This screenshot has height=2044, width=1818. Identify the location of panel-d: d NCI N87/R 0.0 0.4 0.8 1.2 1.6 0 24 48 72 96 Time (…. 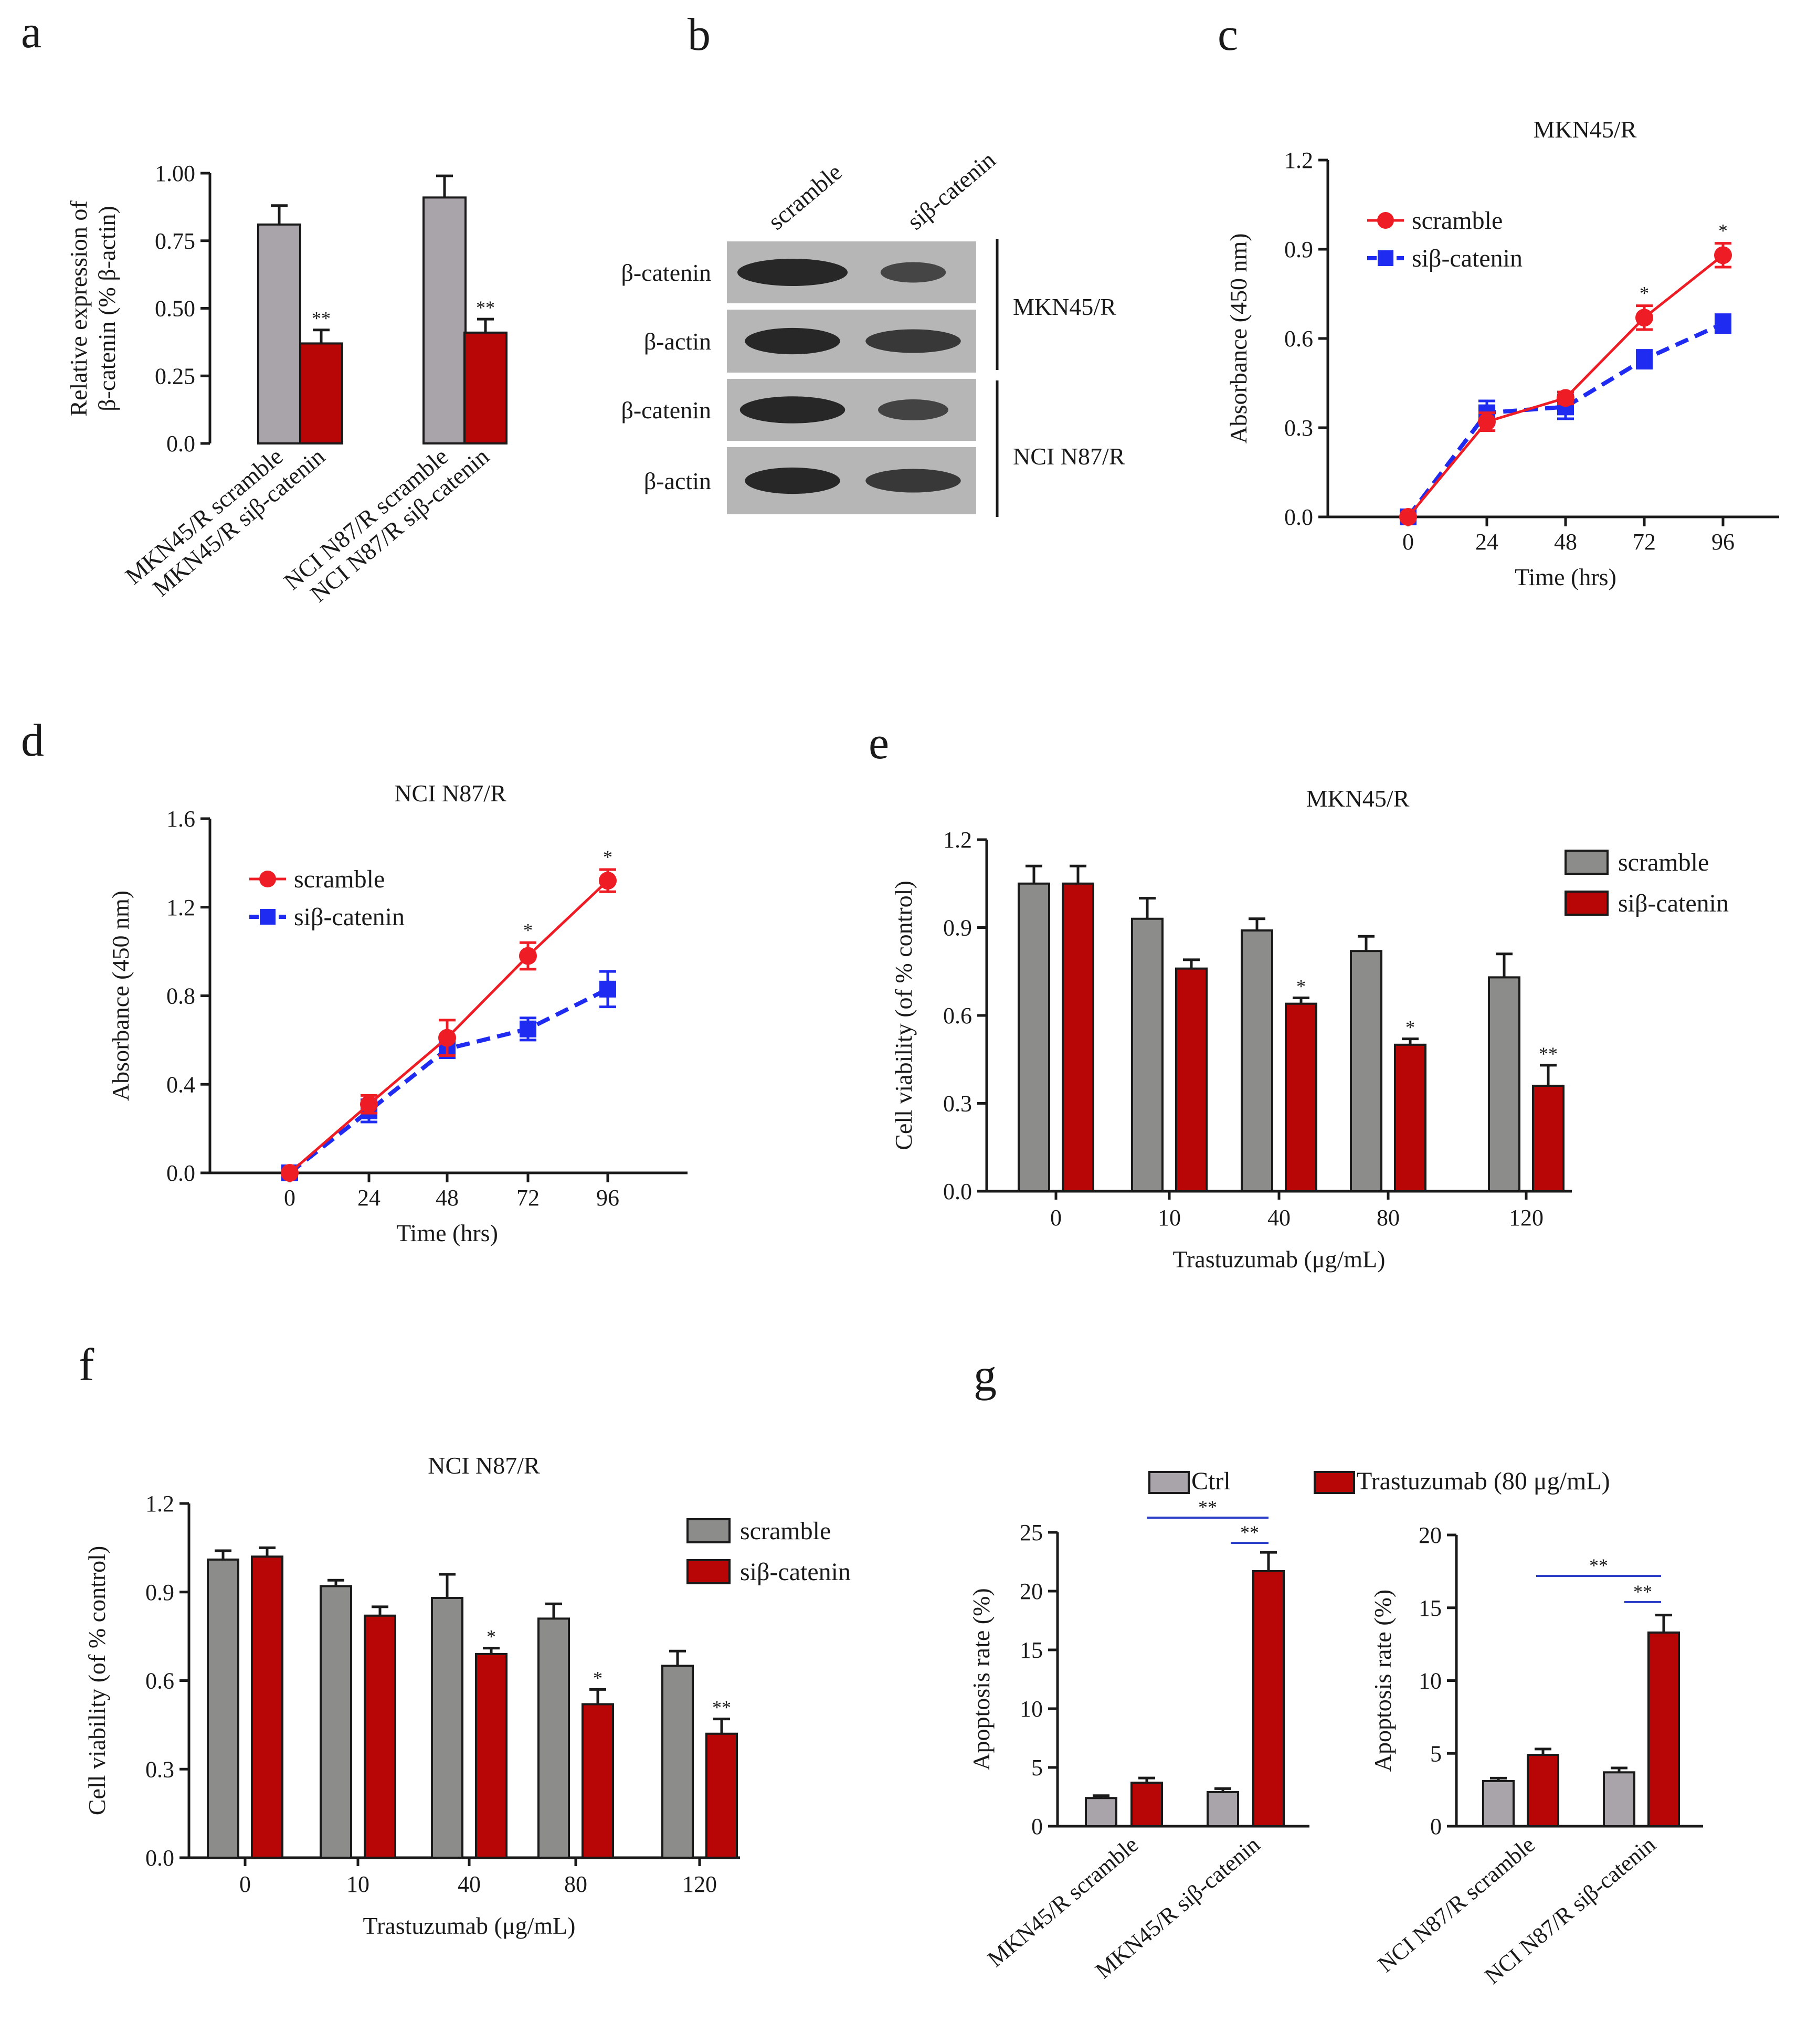
(354, 981).